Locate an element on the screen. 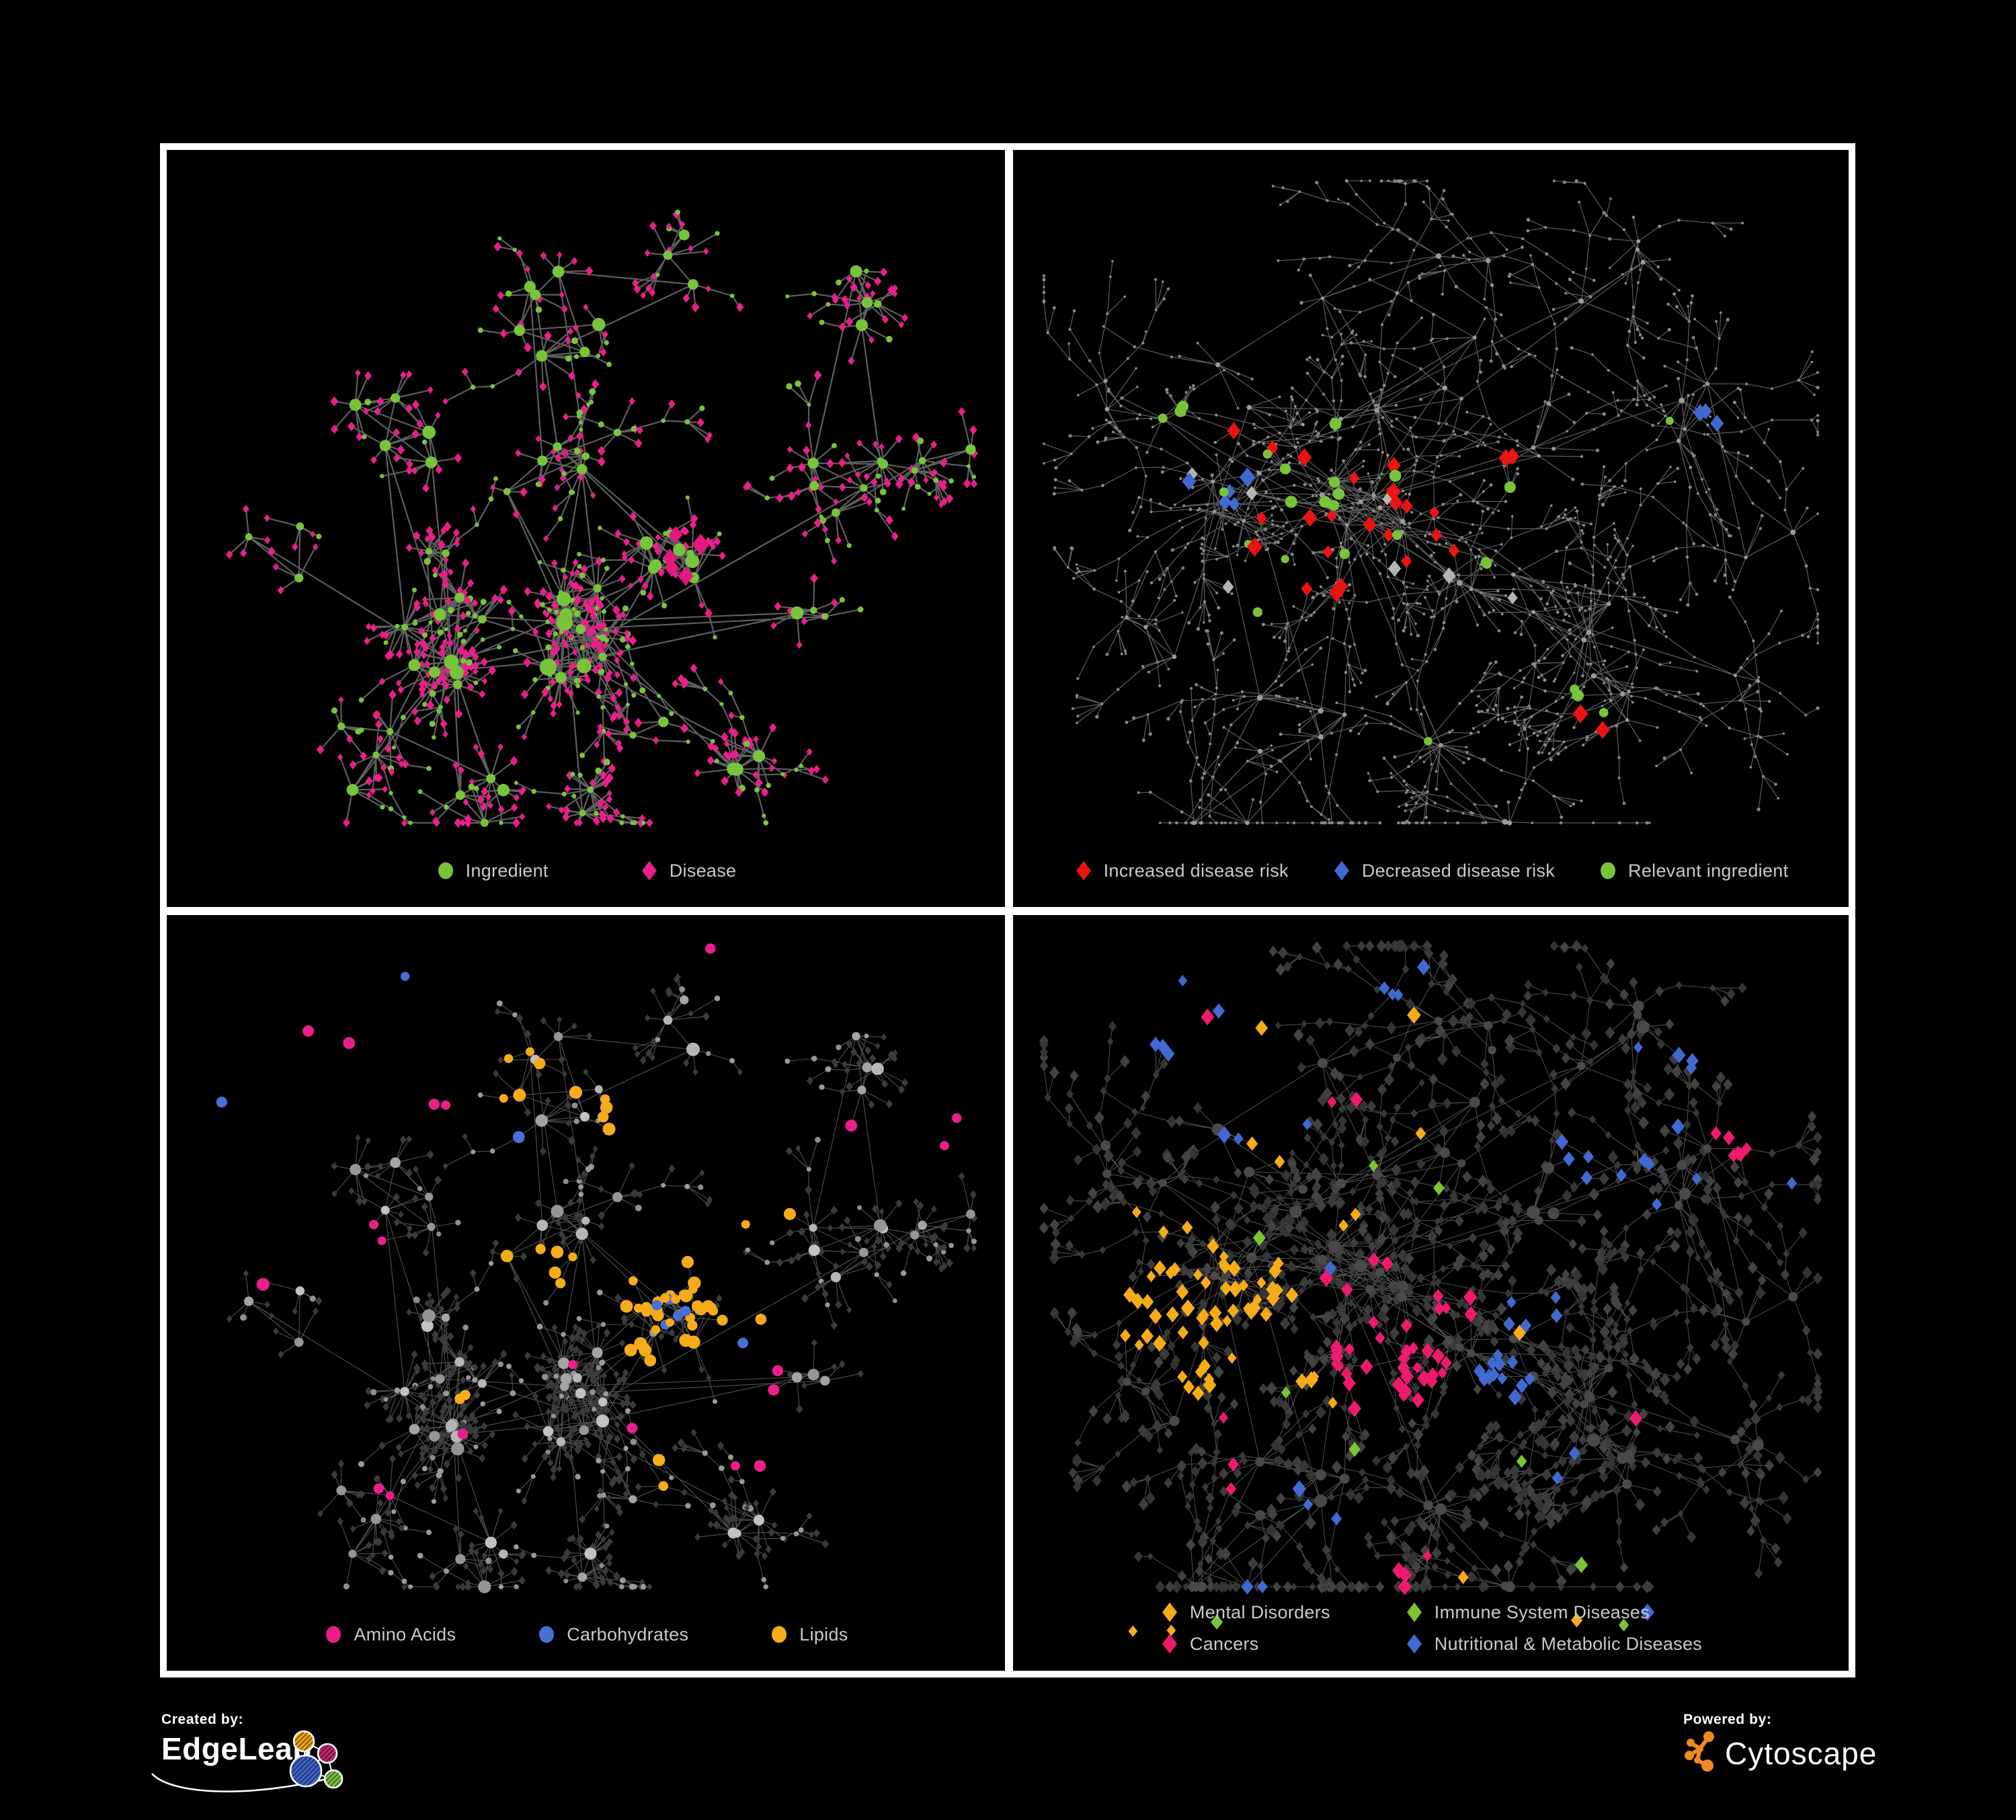 This screenshot has width=2016, height=1820. edgeleap-wordmark: EdgeLeap is located at coordinates (236, 1748).